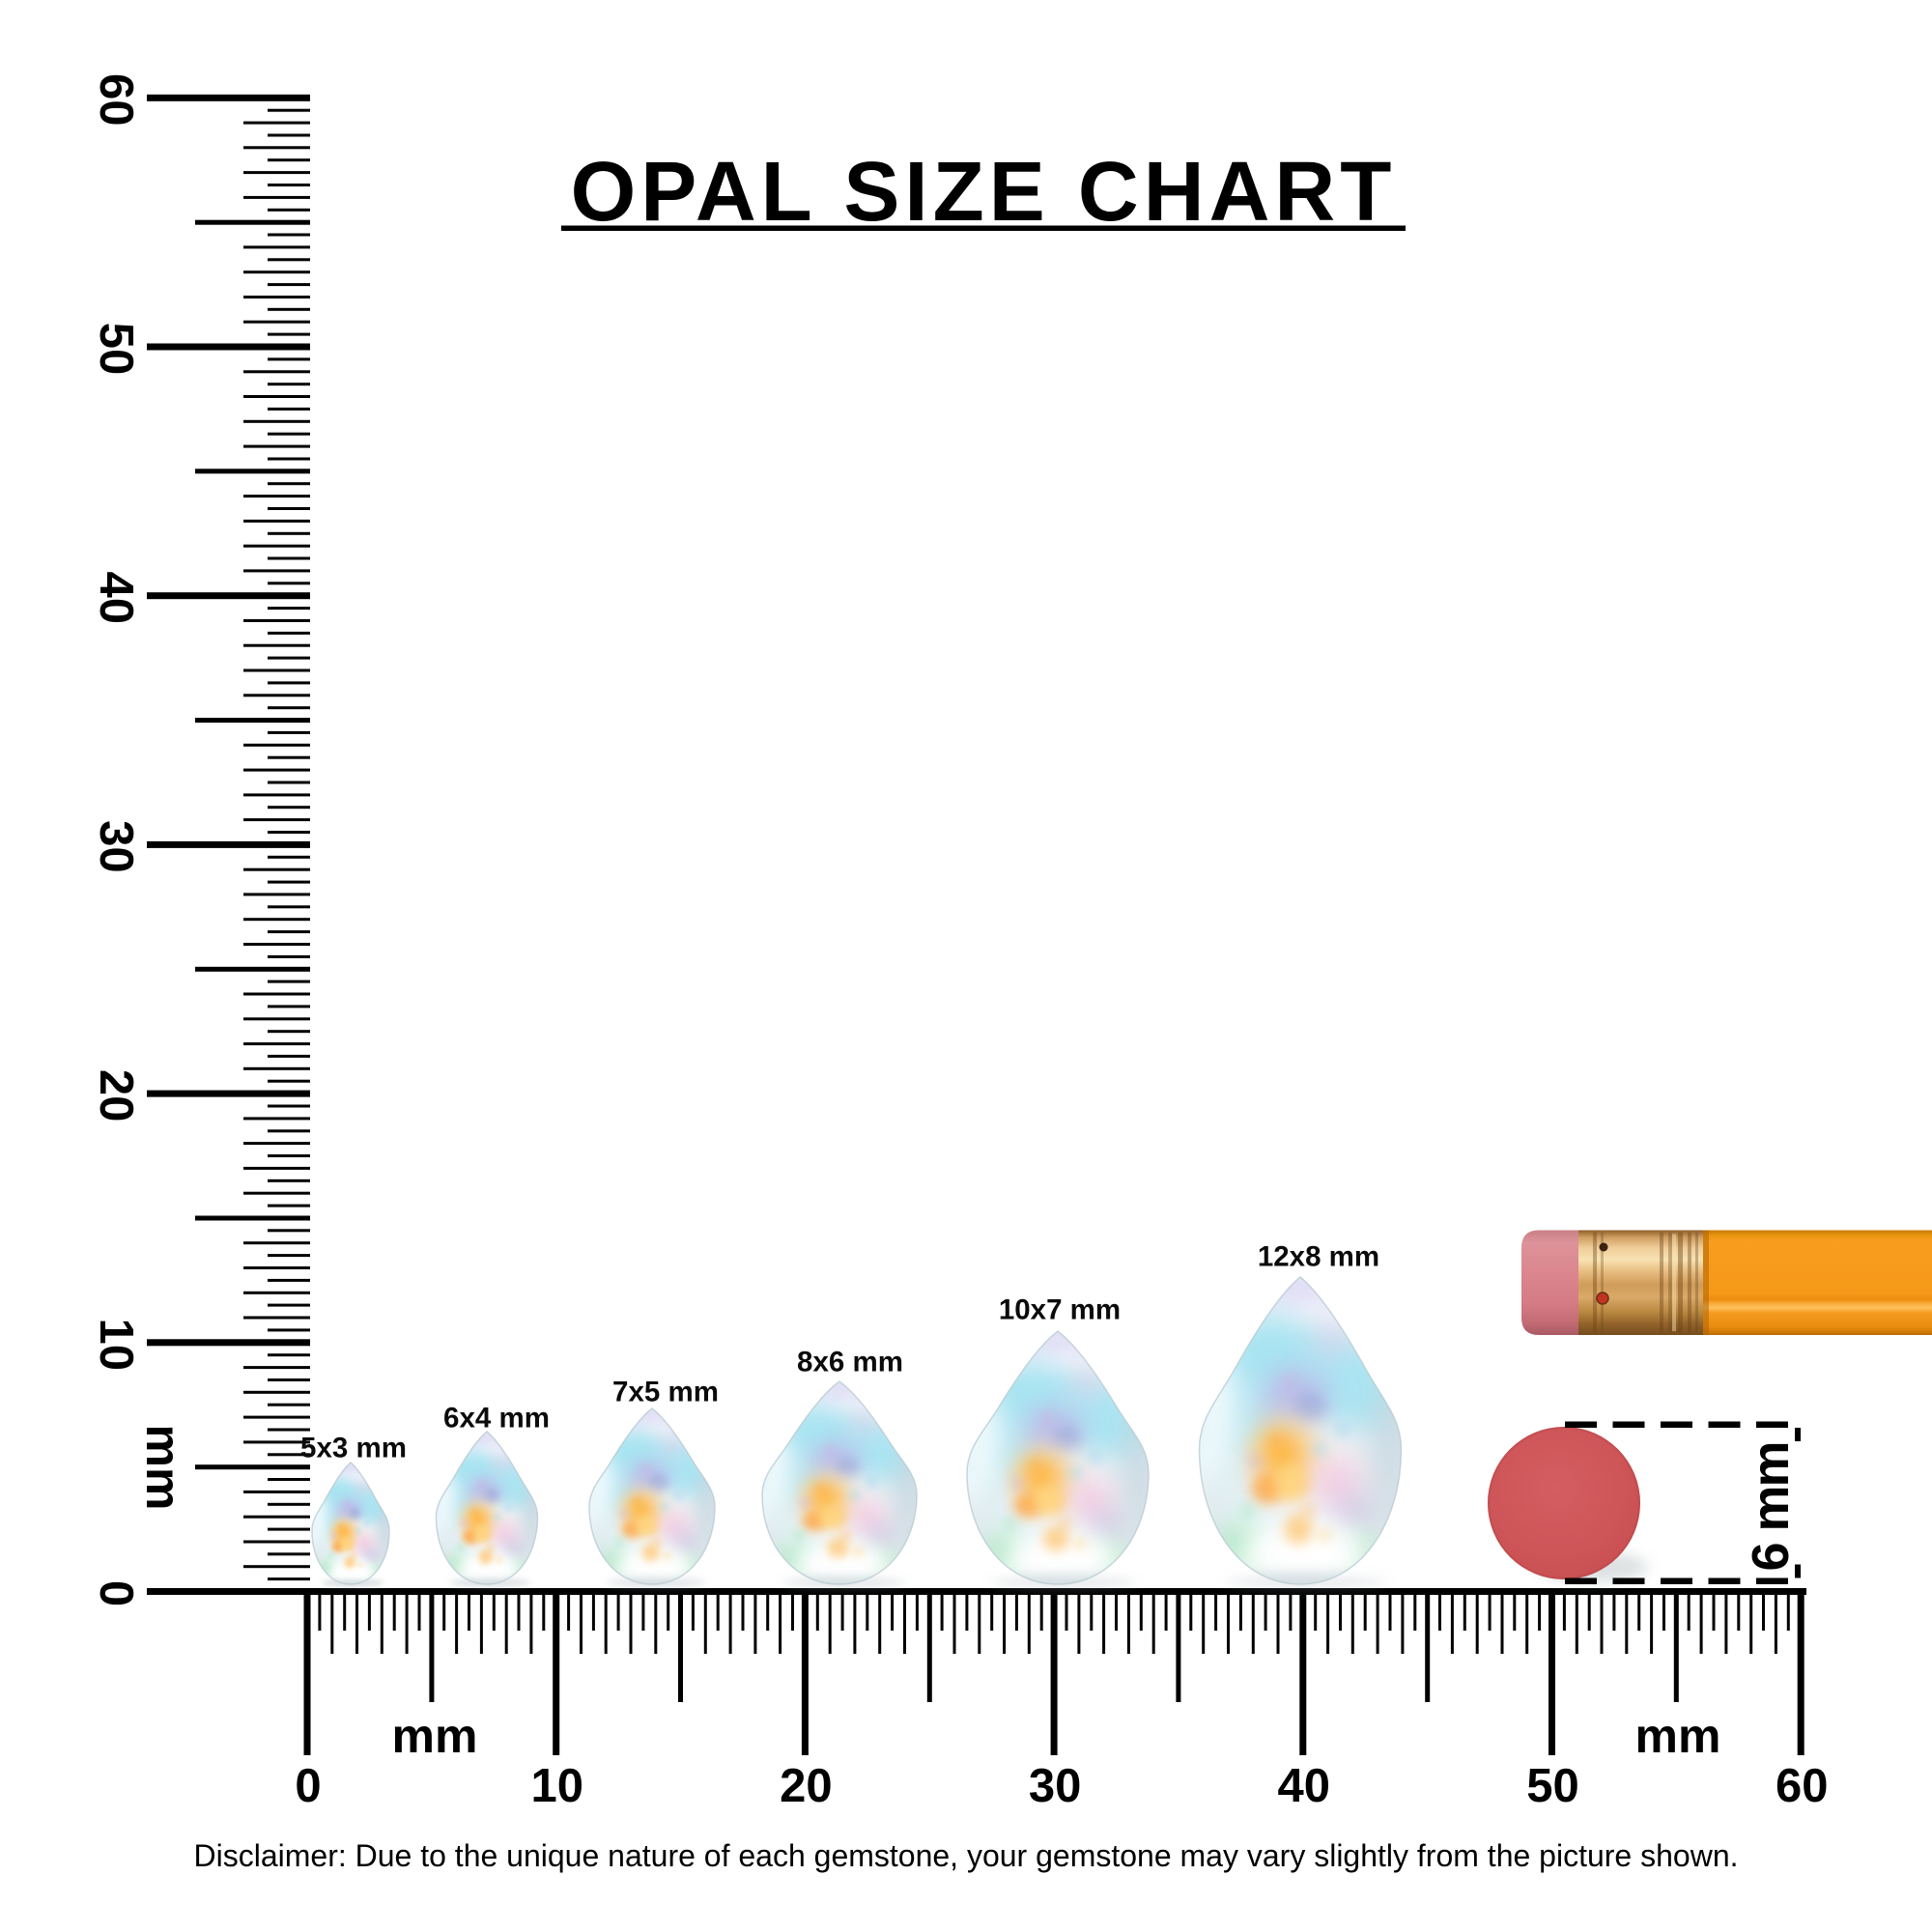 This screenshot has width=1932, height=1932. Describe the element at coordinates (984, 192) in the screenshot. I see `svg-text: OPAL SIZE CHART` at that location.